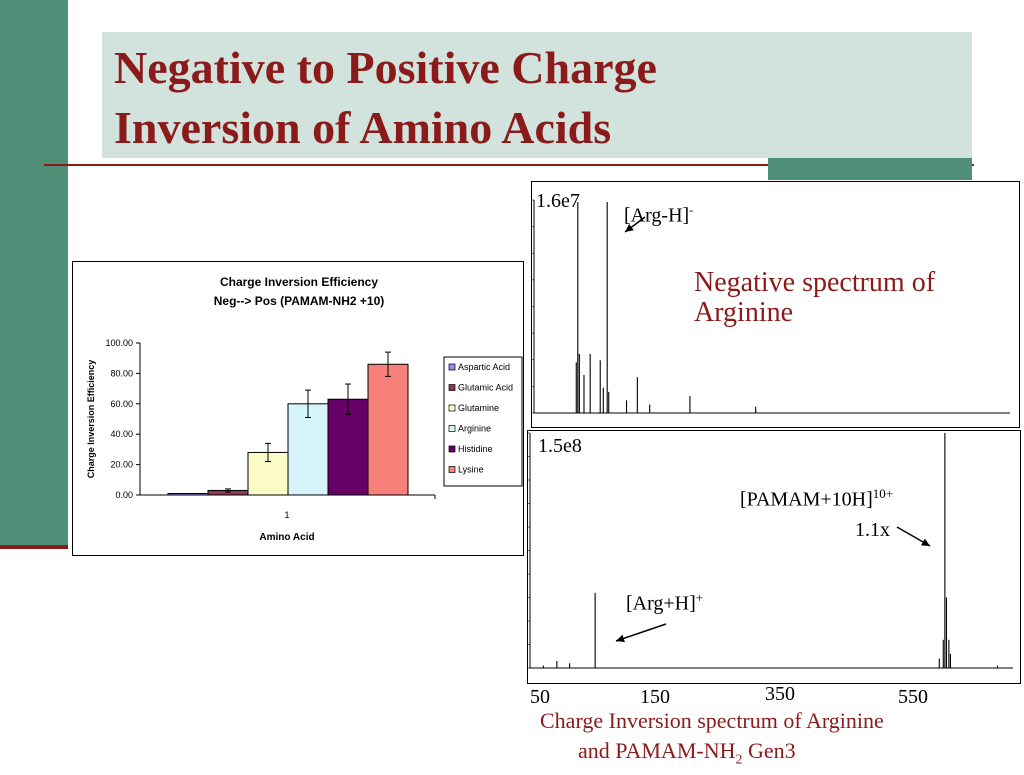 This screenshot has height=775, width=1024. What do you see at coordinates (509, 165) in the screenshot?
I see `title-rule` at bounding box center [509, 165].